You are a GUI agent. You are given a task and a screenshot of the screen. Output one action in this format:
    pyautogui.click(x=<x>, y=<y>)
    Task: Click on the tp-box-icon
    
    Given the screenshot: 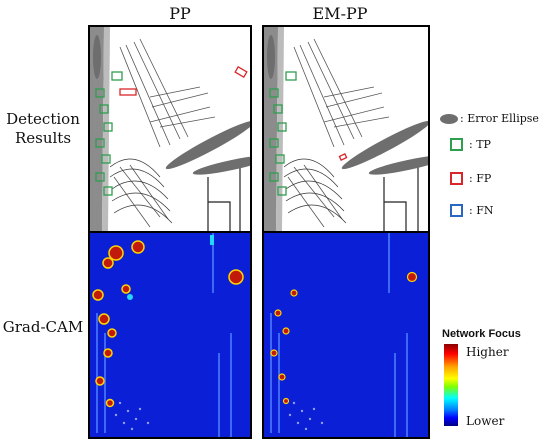 What is the action you would take?
    pyautogui.click(x=456, y=144)
    